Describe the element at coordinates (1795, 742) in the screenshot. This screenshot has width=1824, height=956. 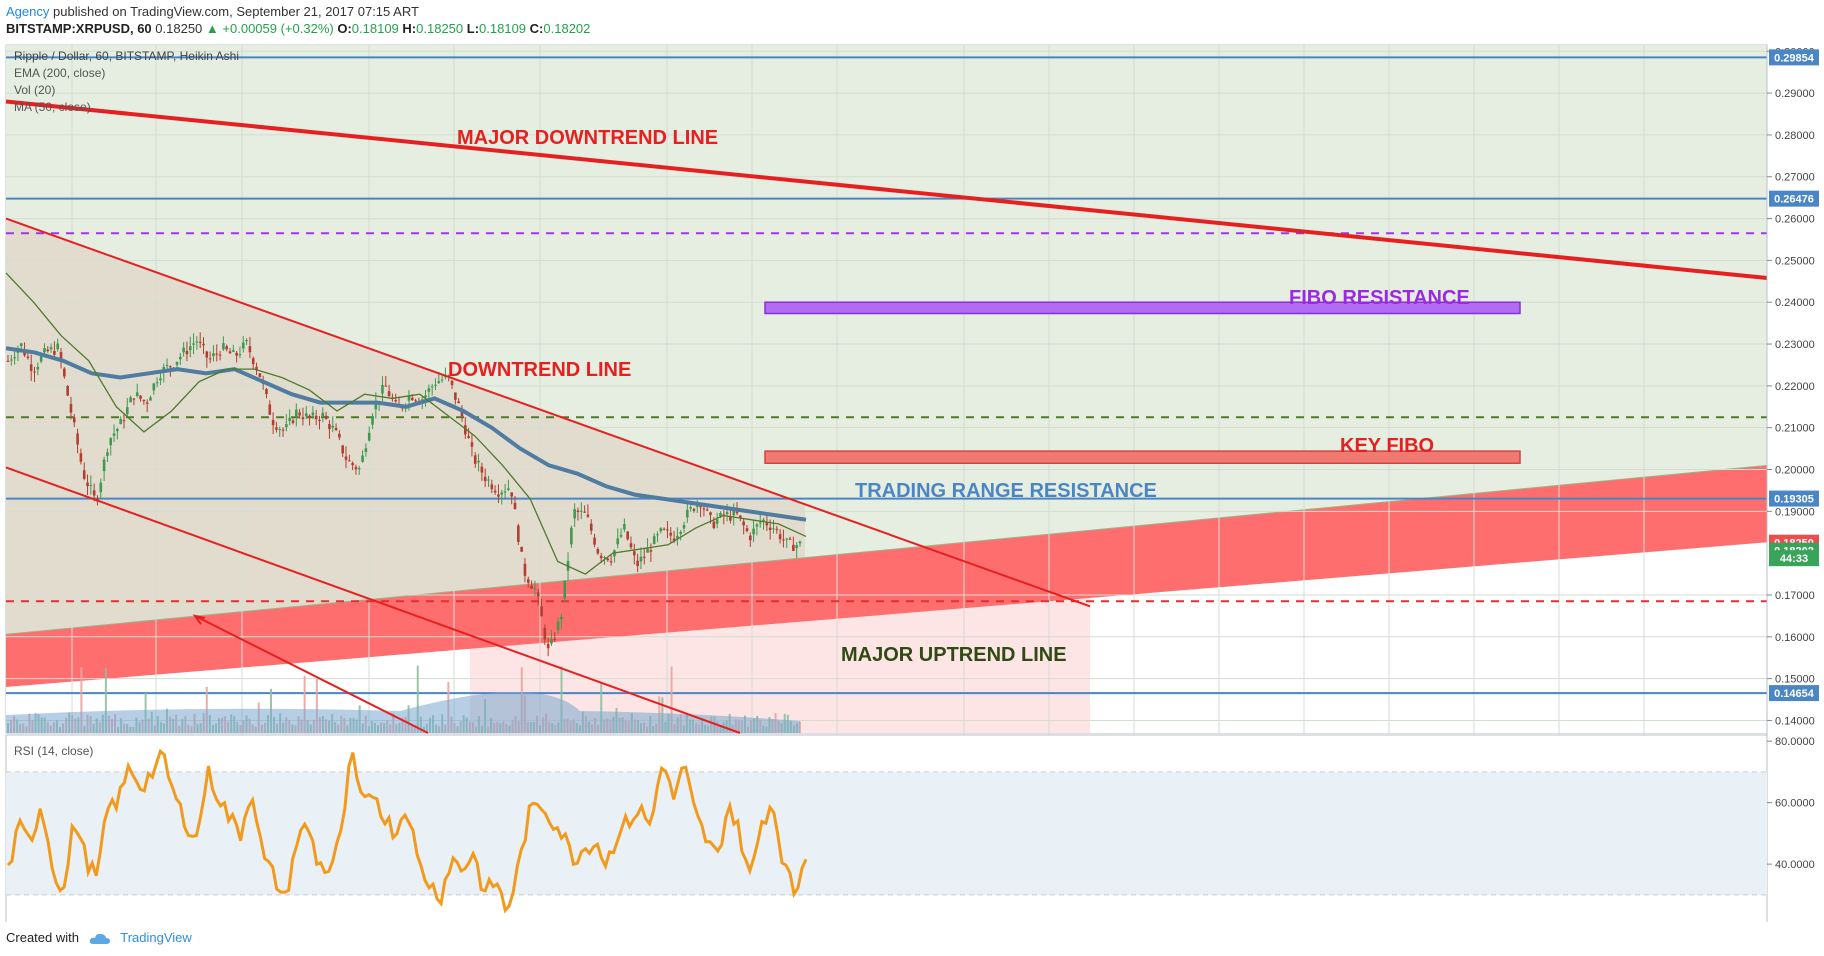
I see `rsi-tick-label: 80.0000` at that location.